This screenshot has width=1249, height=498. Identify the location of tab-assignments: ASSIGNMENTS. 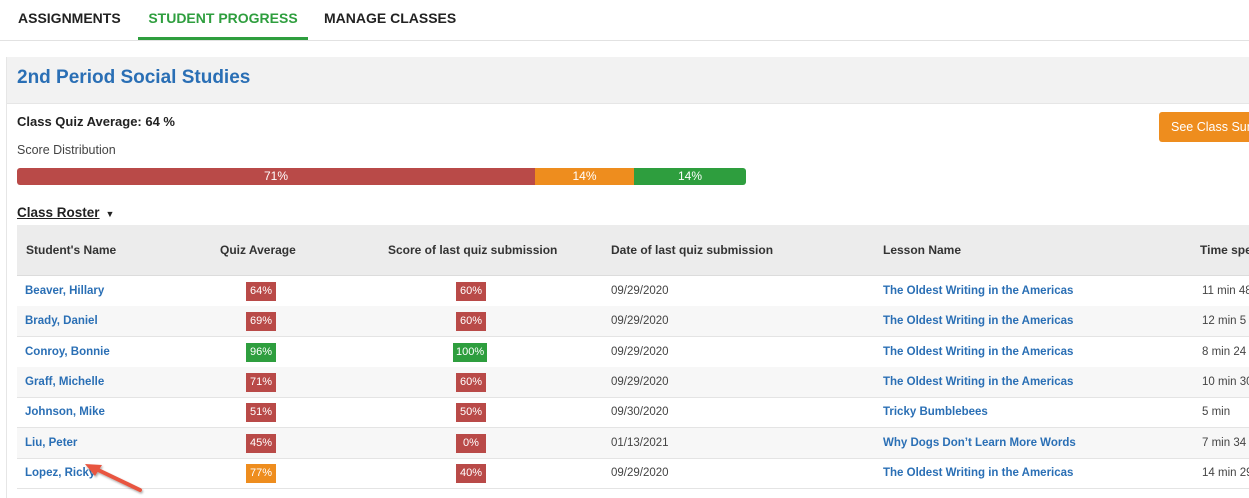
(69, 18).